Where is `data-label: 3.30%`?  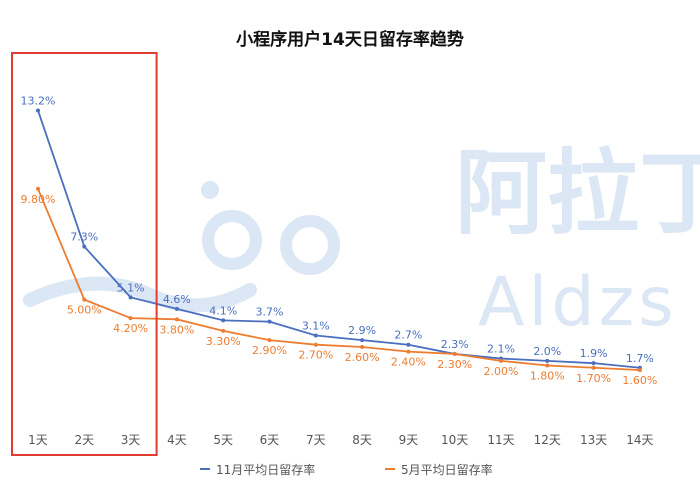
data-label: 3.30% is located at coordinates (223, 341).